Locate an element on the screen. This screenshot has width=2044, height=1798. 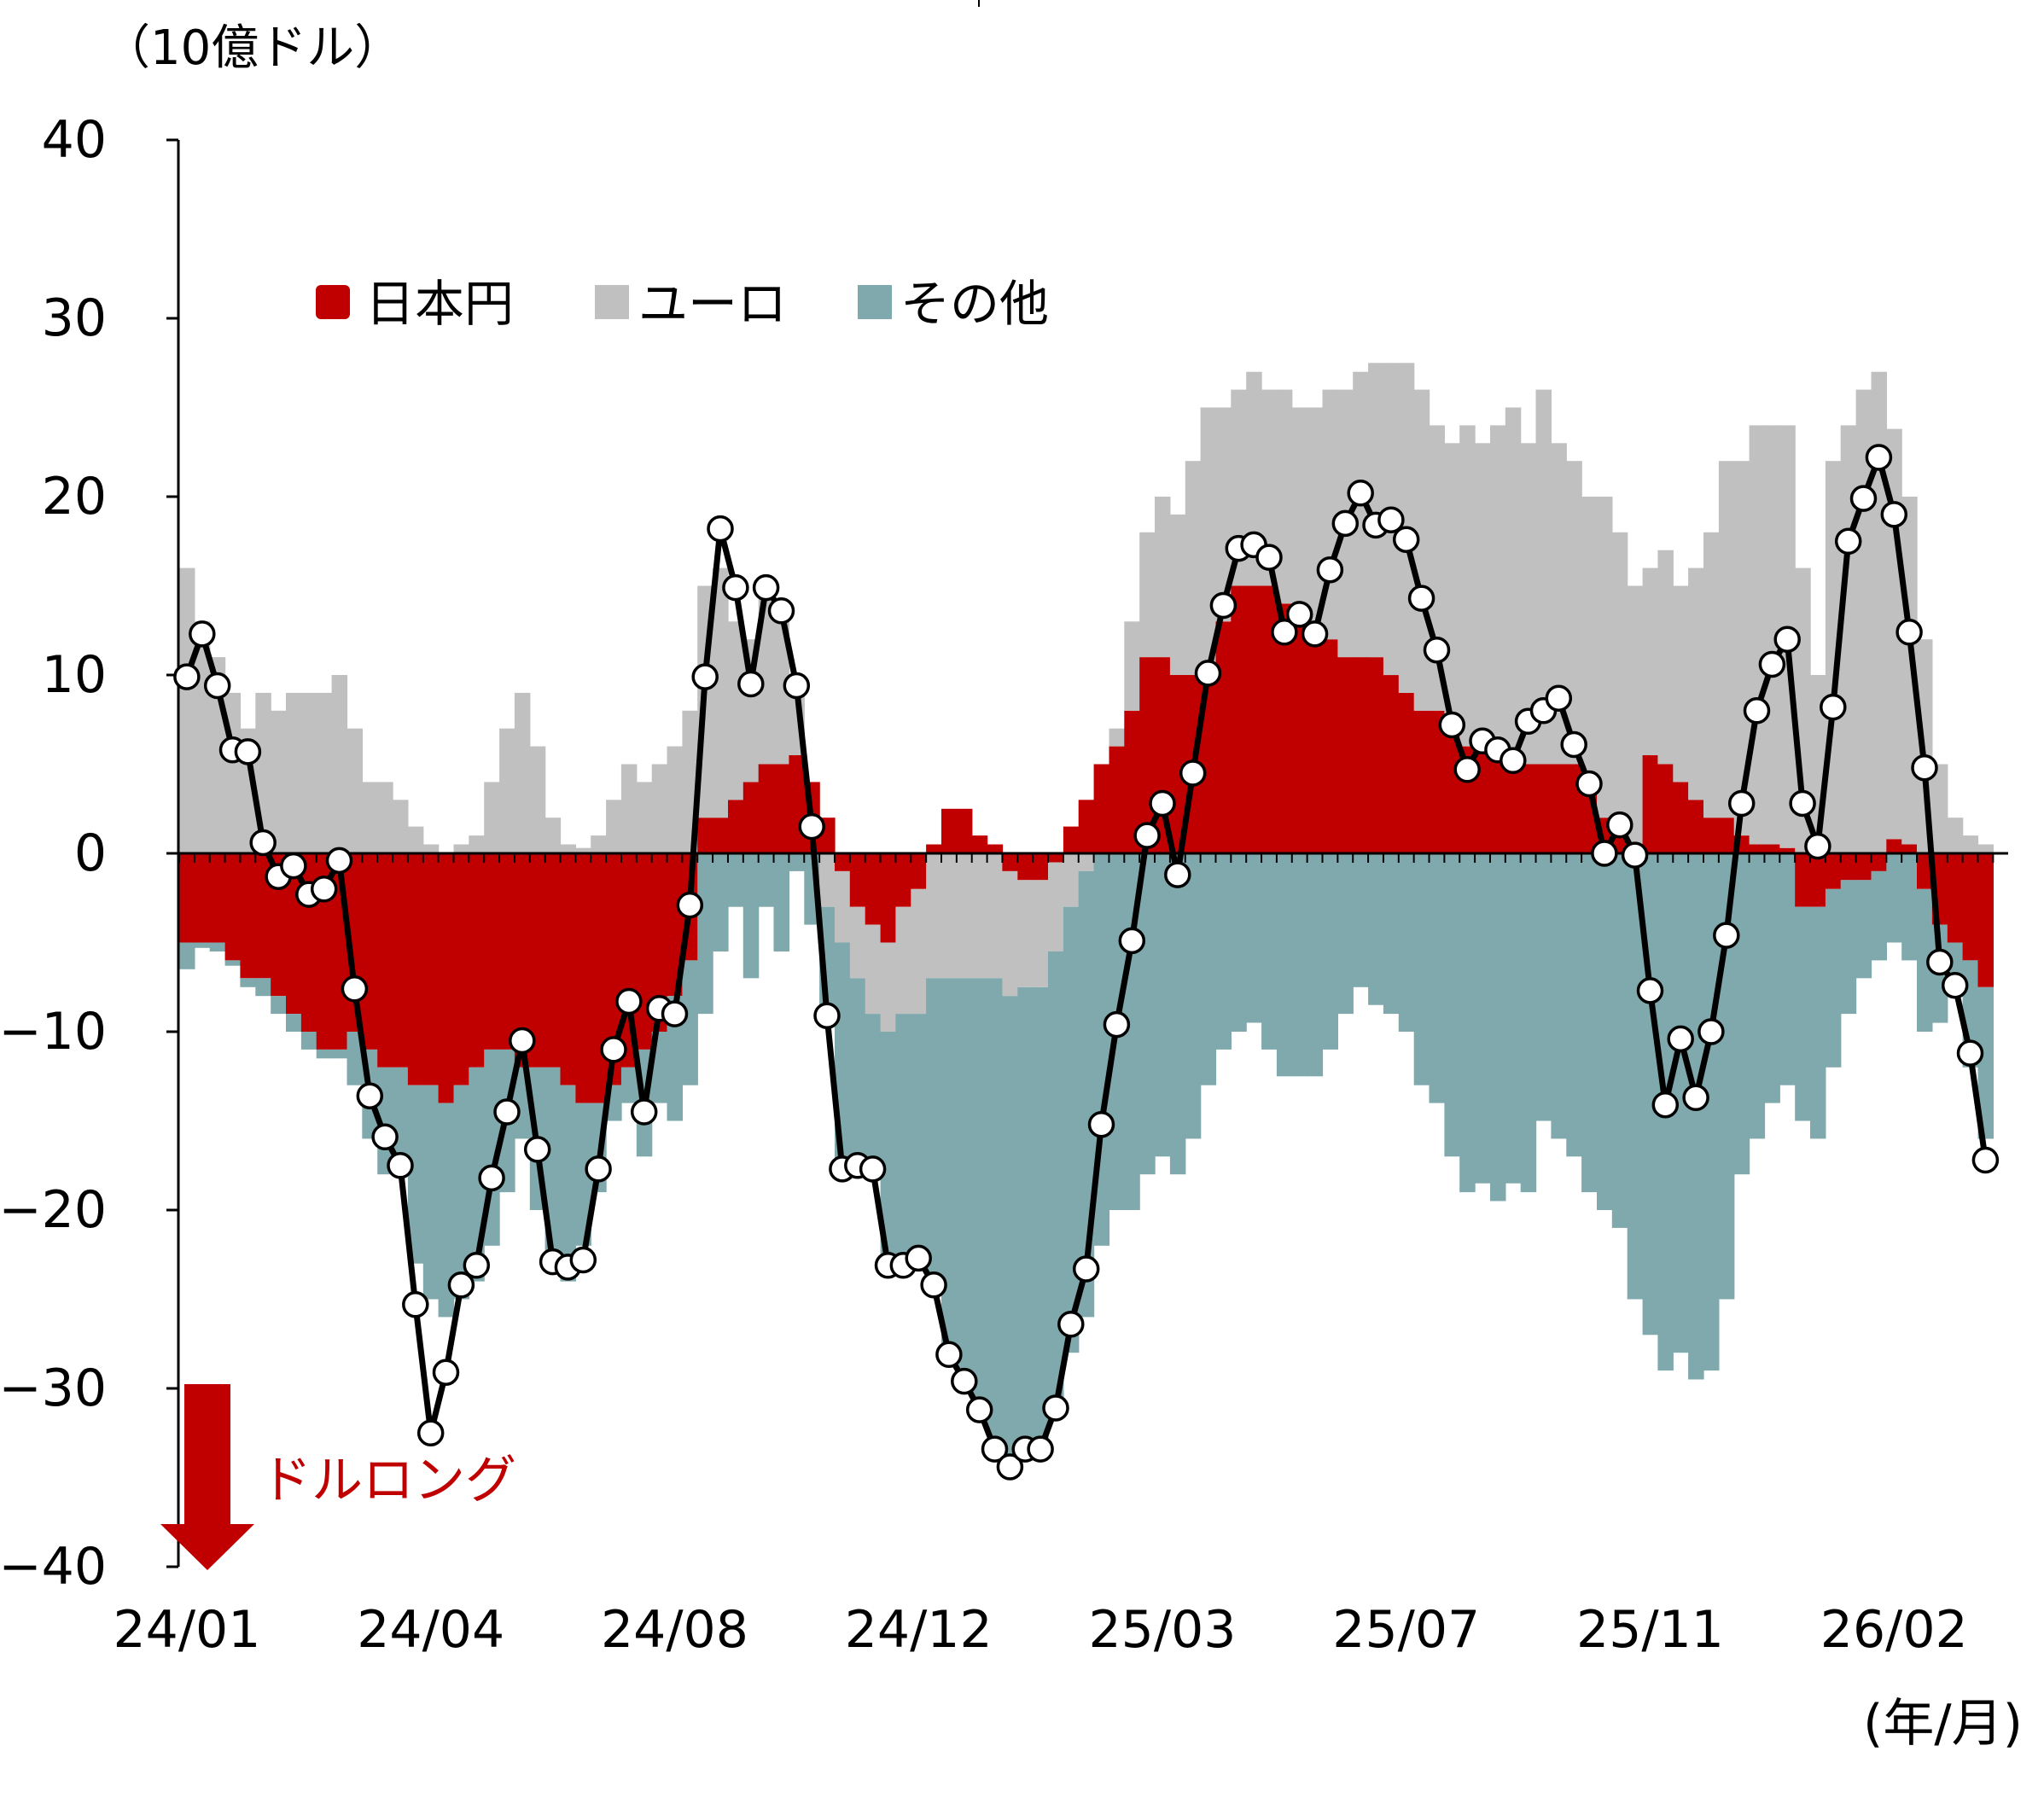
x-tick-label: 25/11 is located at coordinates (1650, 1630).